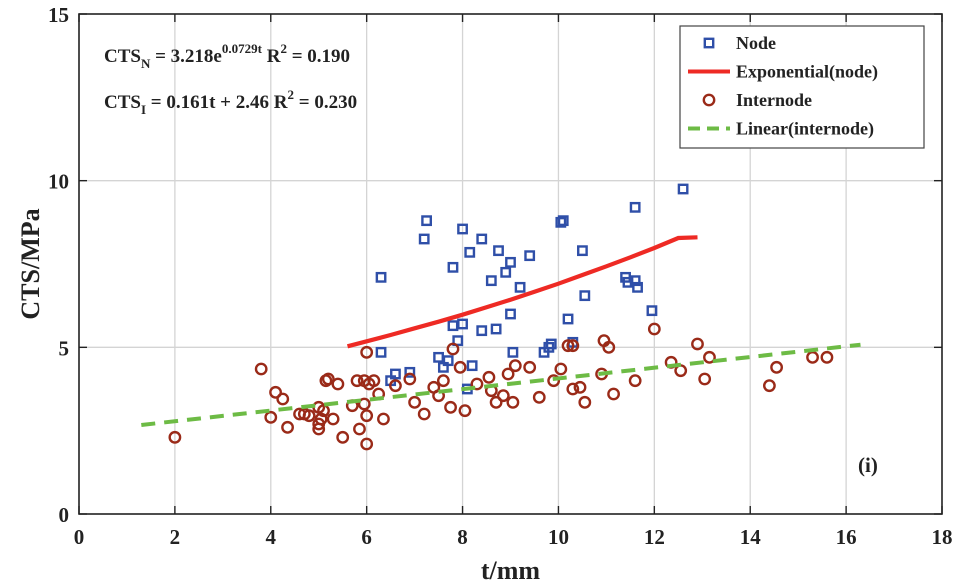 The height and width of the screenshot is (582, 959). What do you see at coordinates (774, 100) in the screenshot?
I see `legend-label: Internode` at bounding box center [774, 100].